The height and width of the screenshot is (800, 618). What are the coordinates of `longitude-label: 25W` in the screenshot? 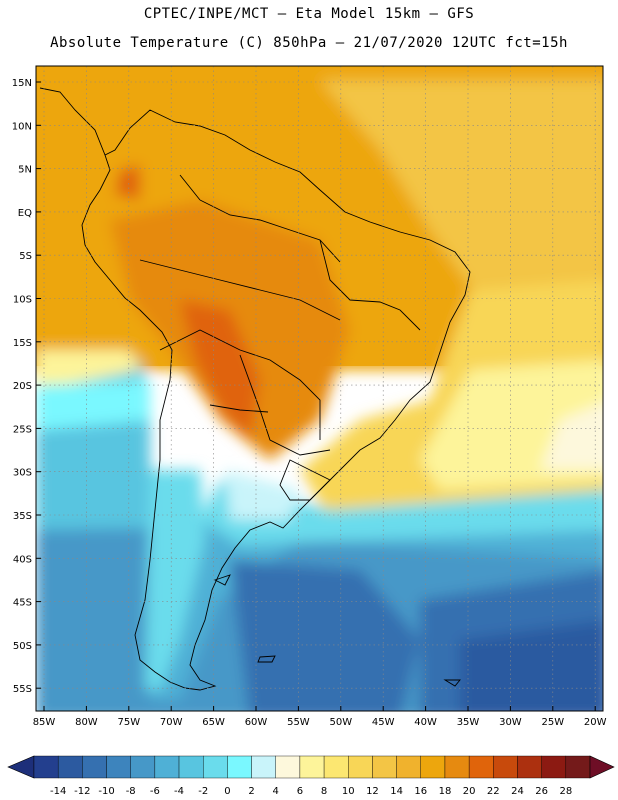 It's located at (552, 722).